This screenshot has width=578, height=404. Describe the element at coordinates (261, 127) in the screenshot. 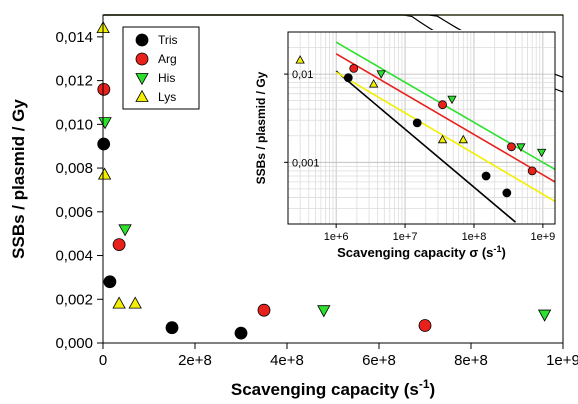

I see `inset-y-axis-title: SSBs / plasmid / Gy` at that location.